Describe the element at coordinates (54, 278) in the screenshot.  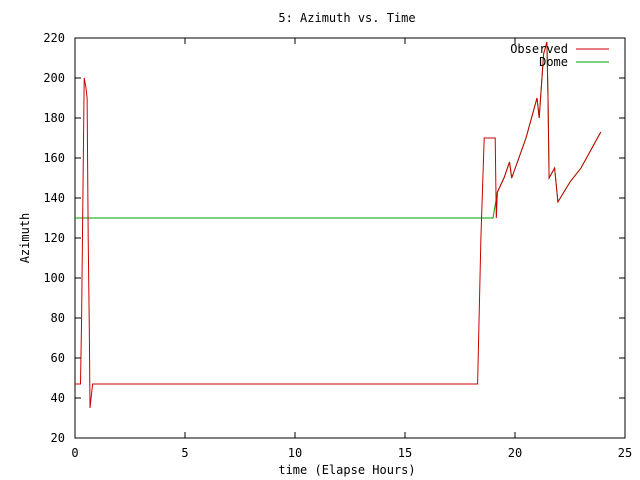
I see `y-tick-label: 100` at that location.